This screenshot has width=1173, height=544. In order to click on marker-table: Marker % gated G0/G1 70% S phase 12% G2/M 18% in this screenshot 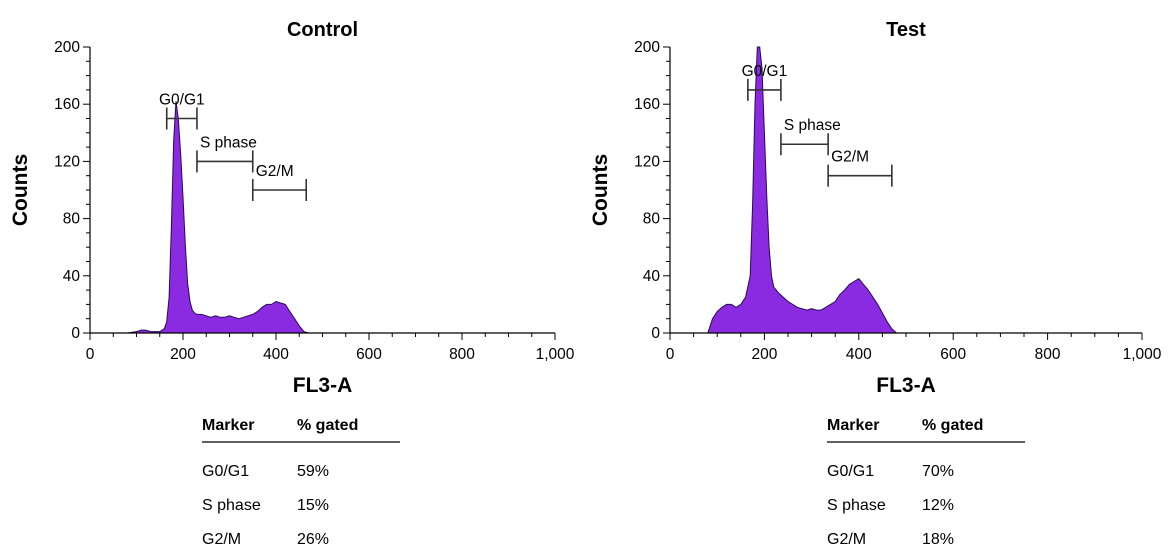, I will do `click(926, 480)`.